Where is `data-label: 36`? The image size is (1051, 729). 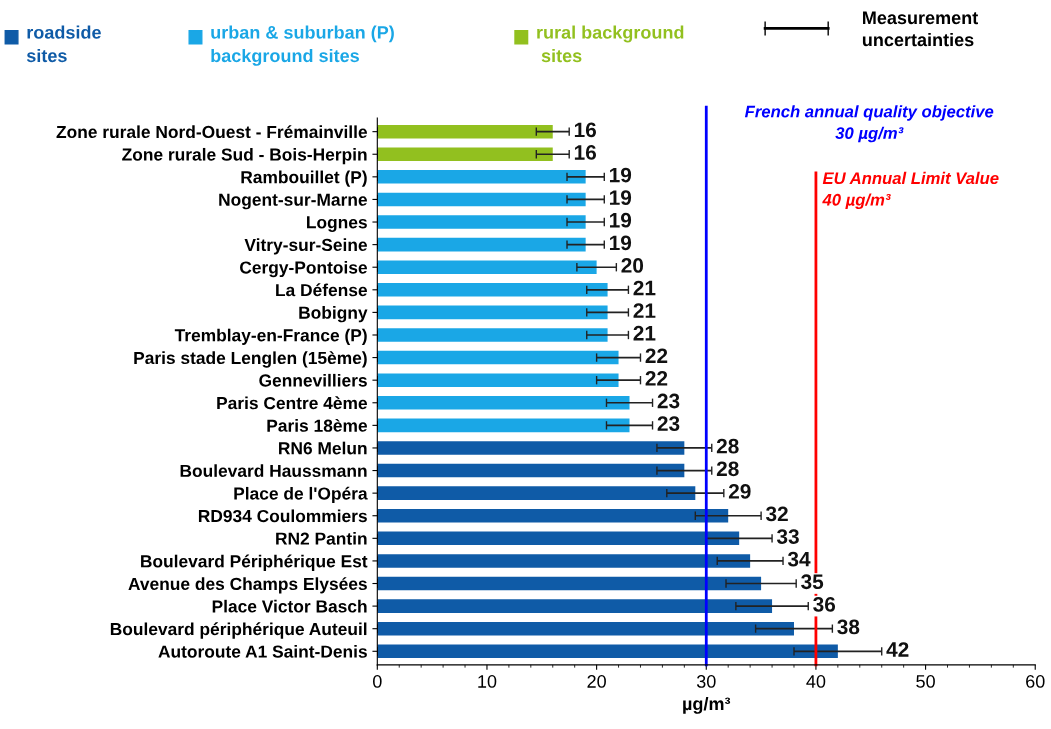 data-label: 36 is located at coordinates (824, 604).